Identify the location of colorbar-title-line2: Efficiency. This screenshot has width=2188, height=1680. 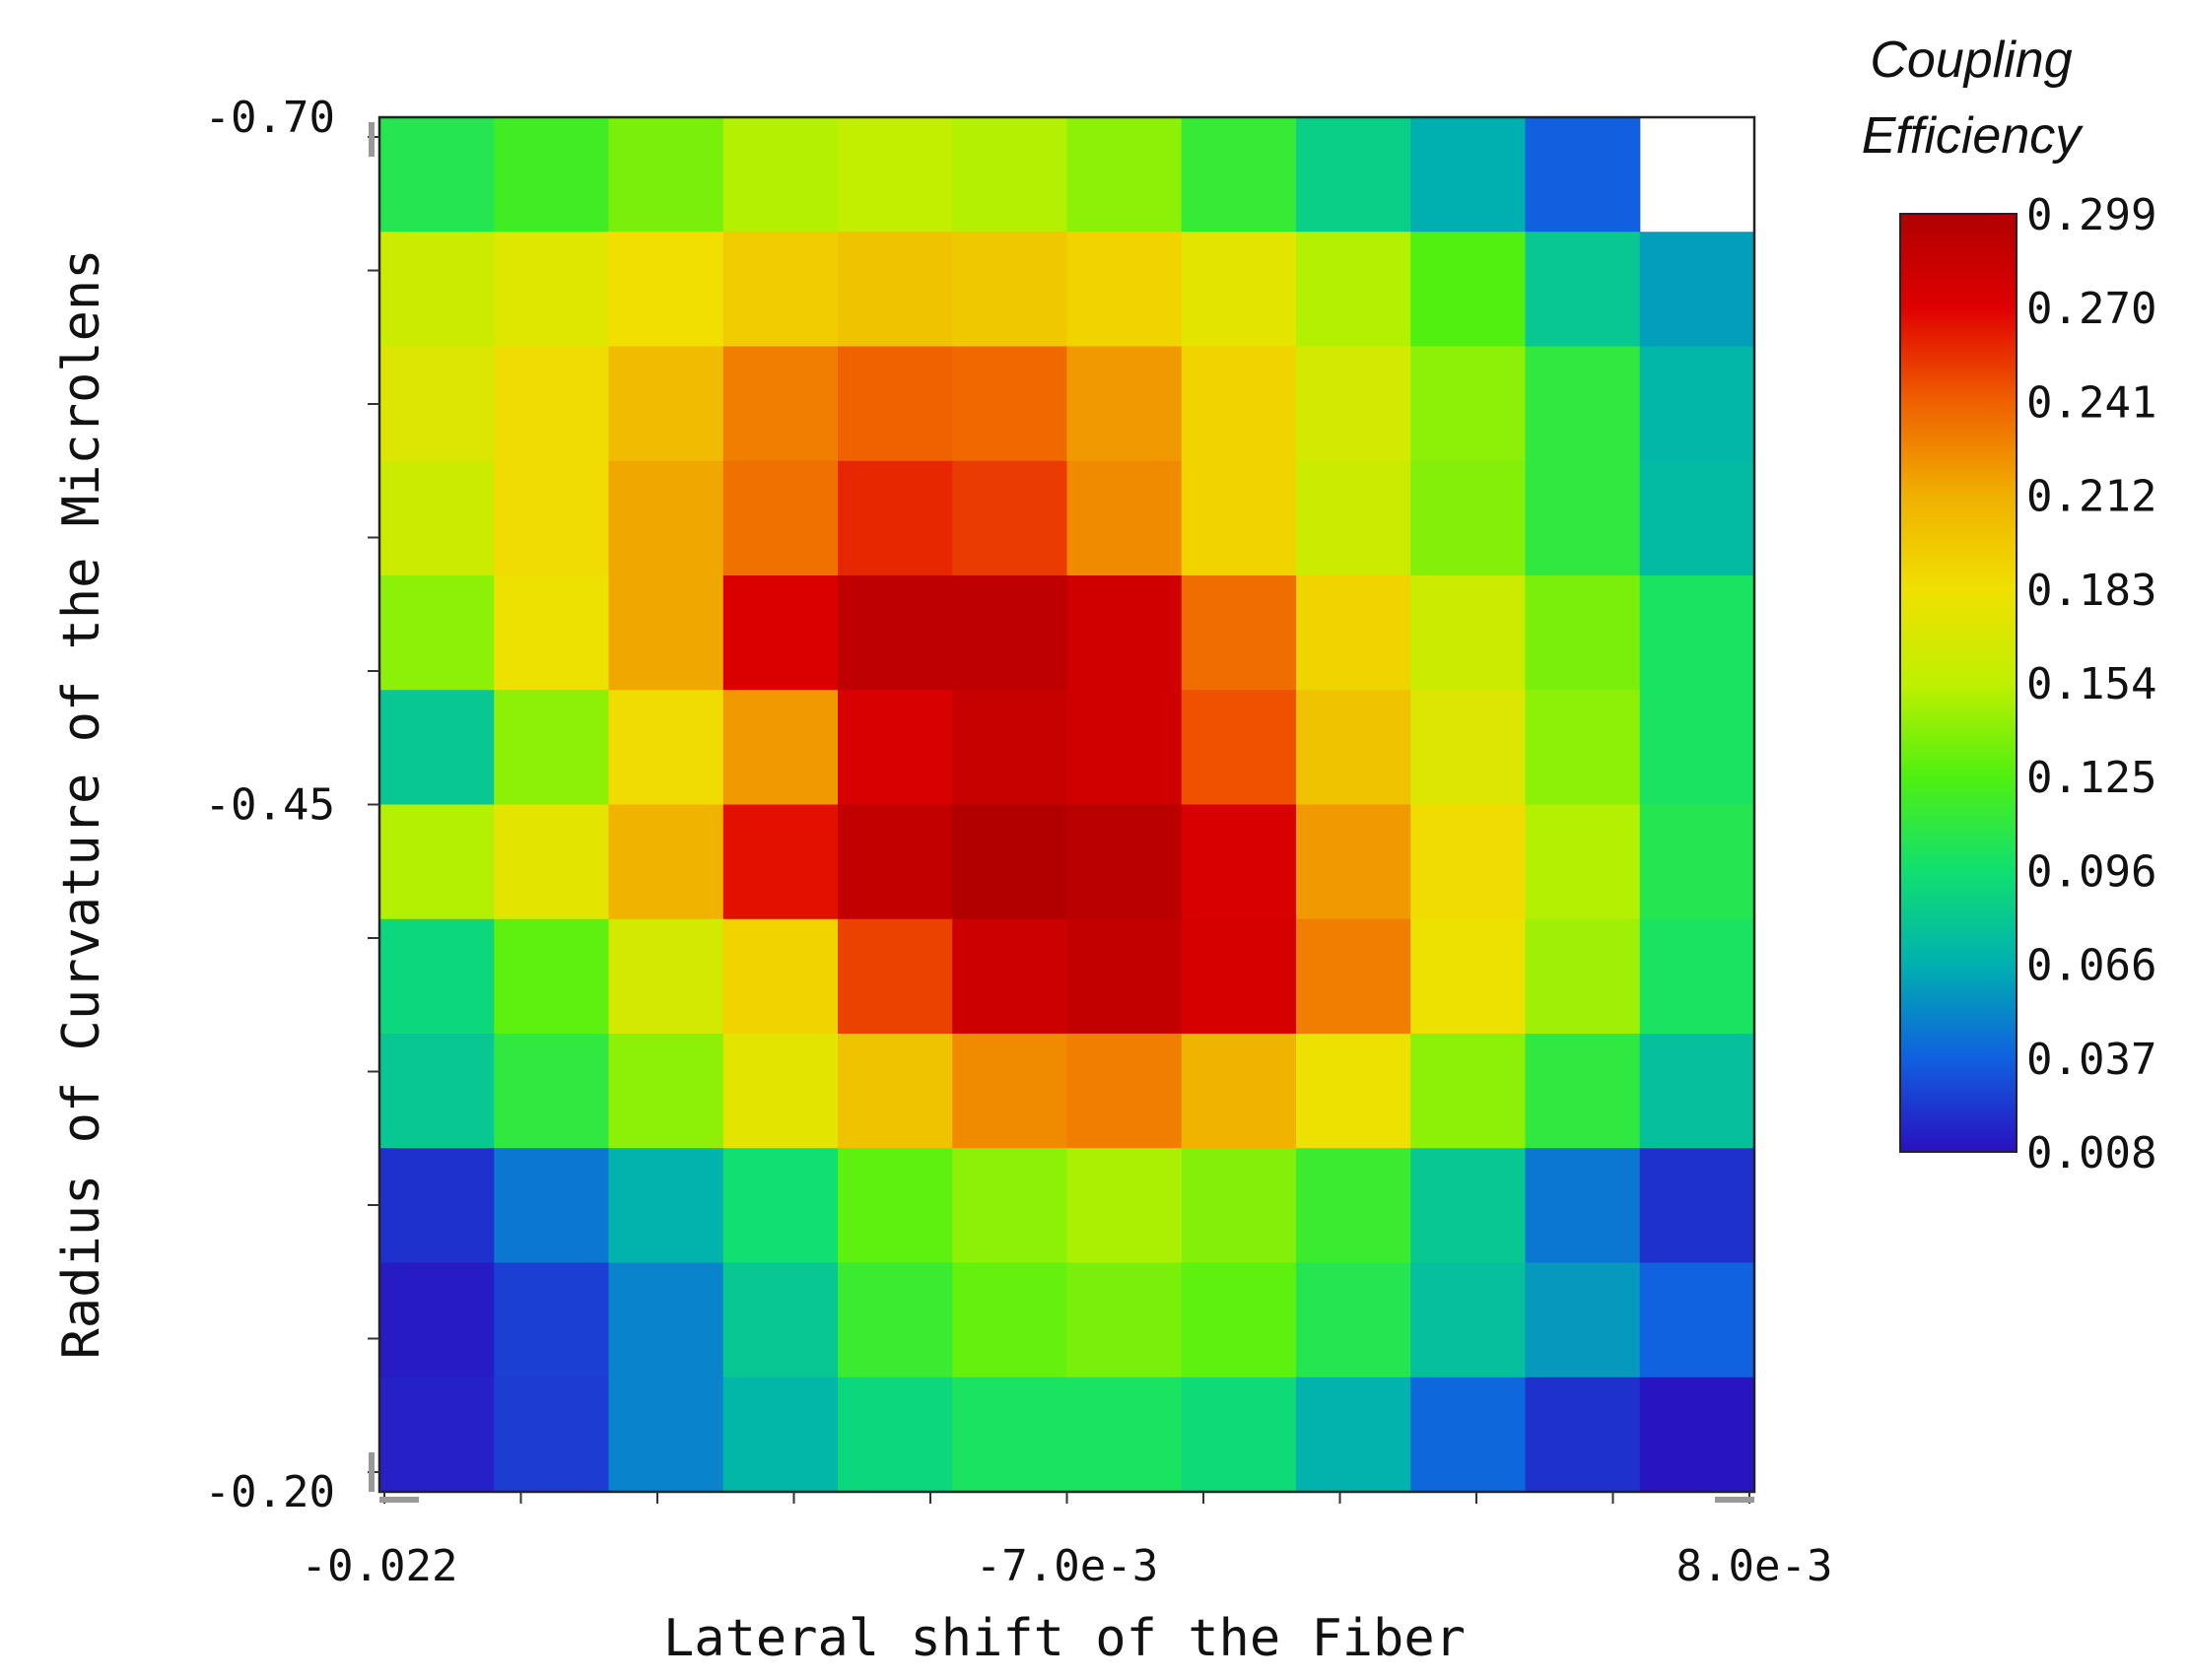
(1973, 136).